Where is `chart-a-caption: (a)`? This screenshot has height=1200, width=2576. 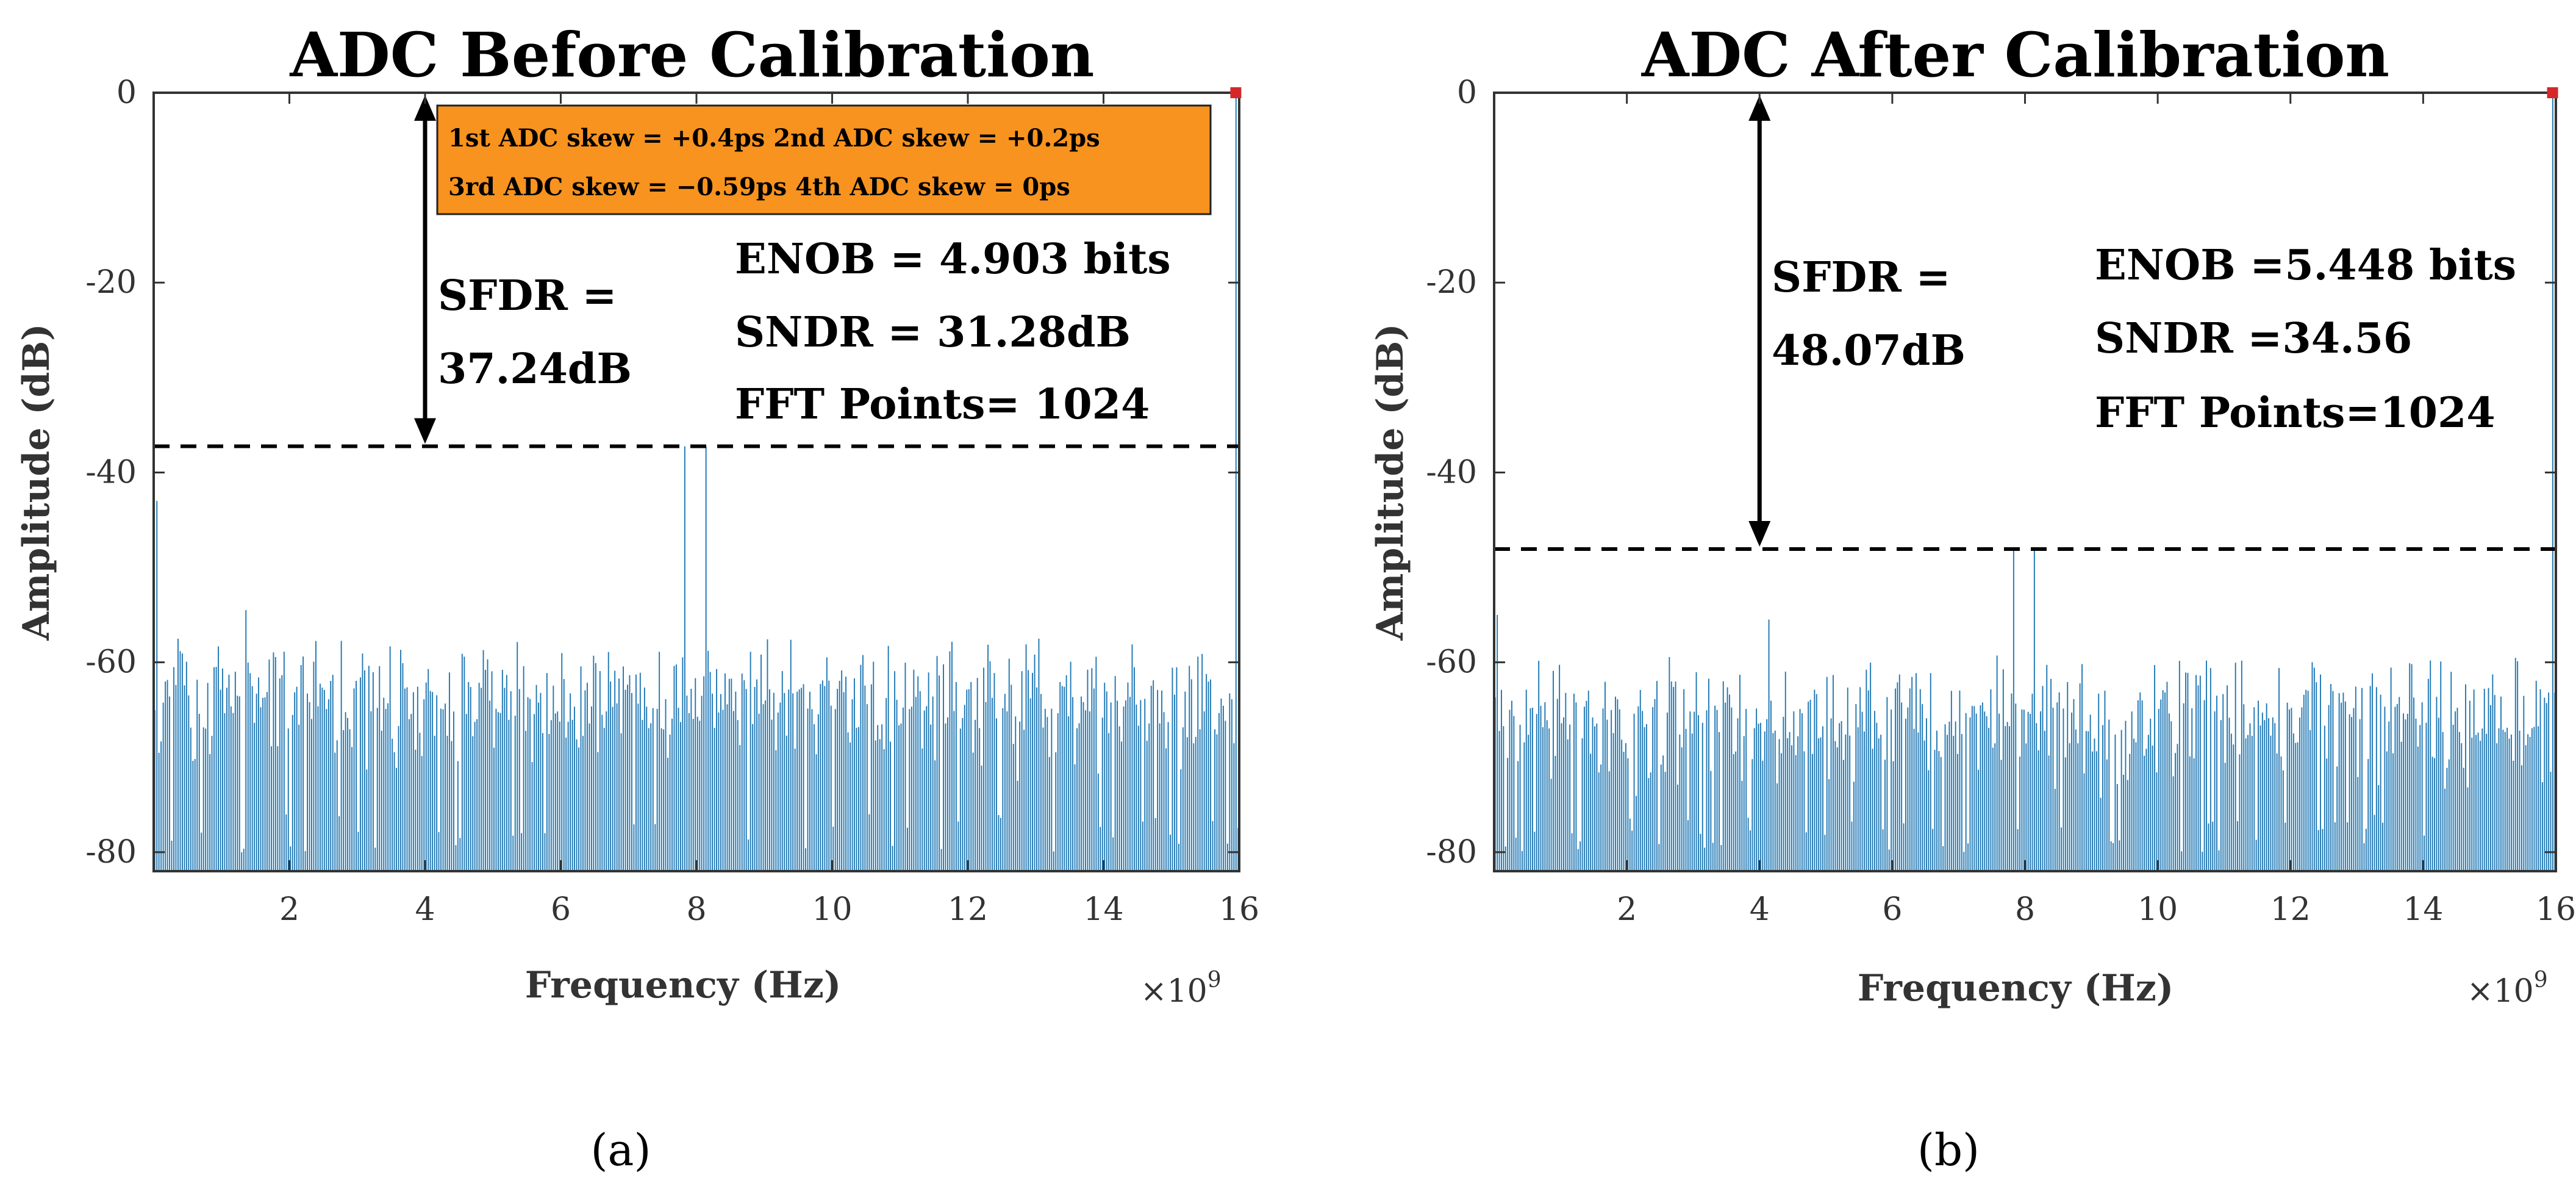 chart-a-caption: (a) is located at coordinates (620, 1150).